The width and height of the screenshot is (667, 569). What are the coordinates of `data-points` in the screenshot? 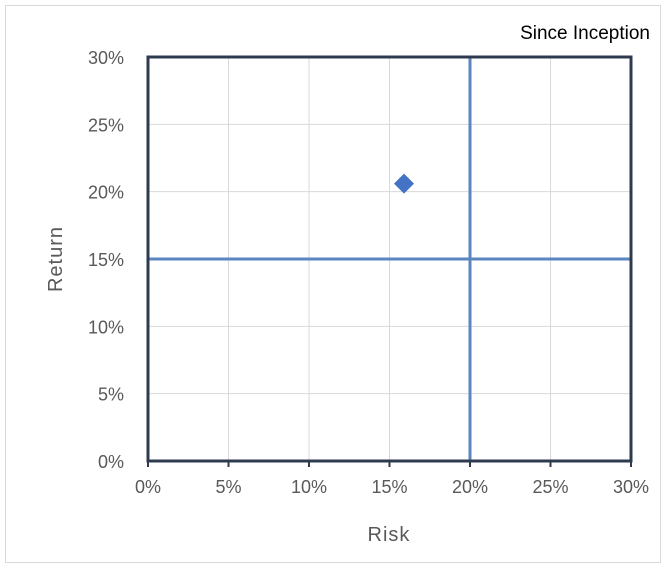 It's located at (403, 183).